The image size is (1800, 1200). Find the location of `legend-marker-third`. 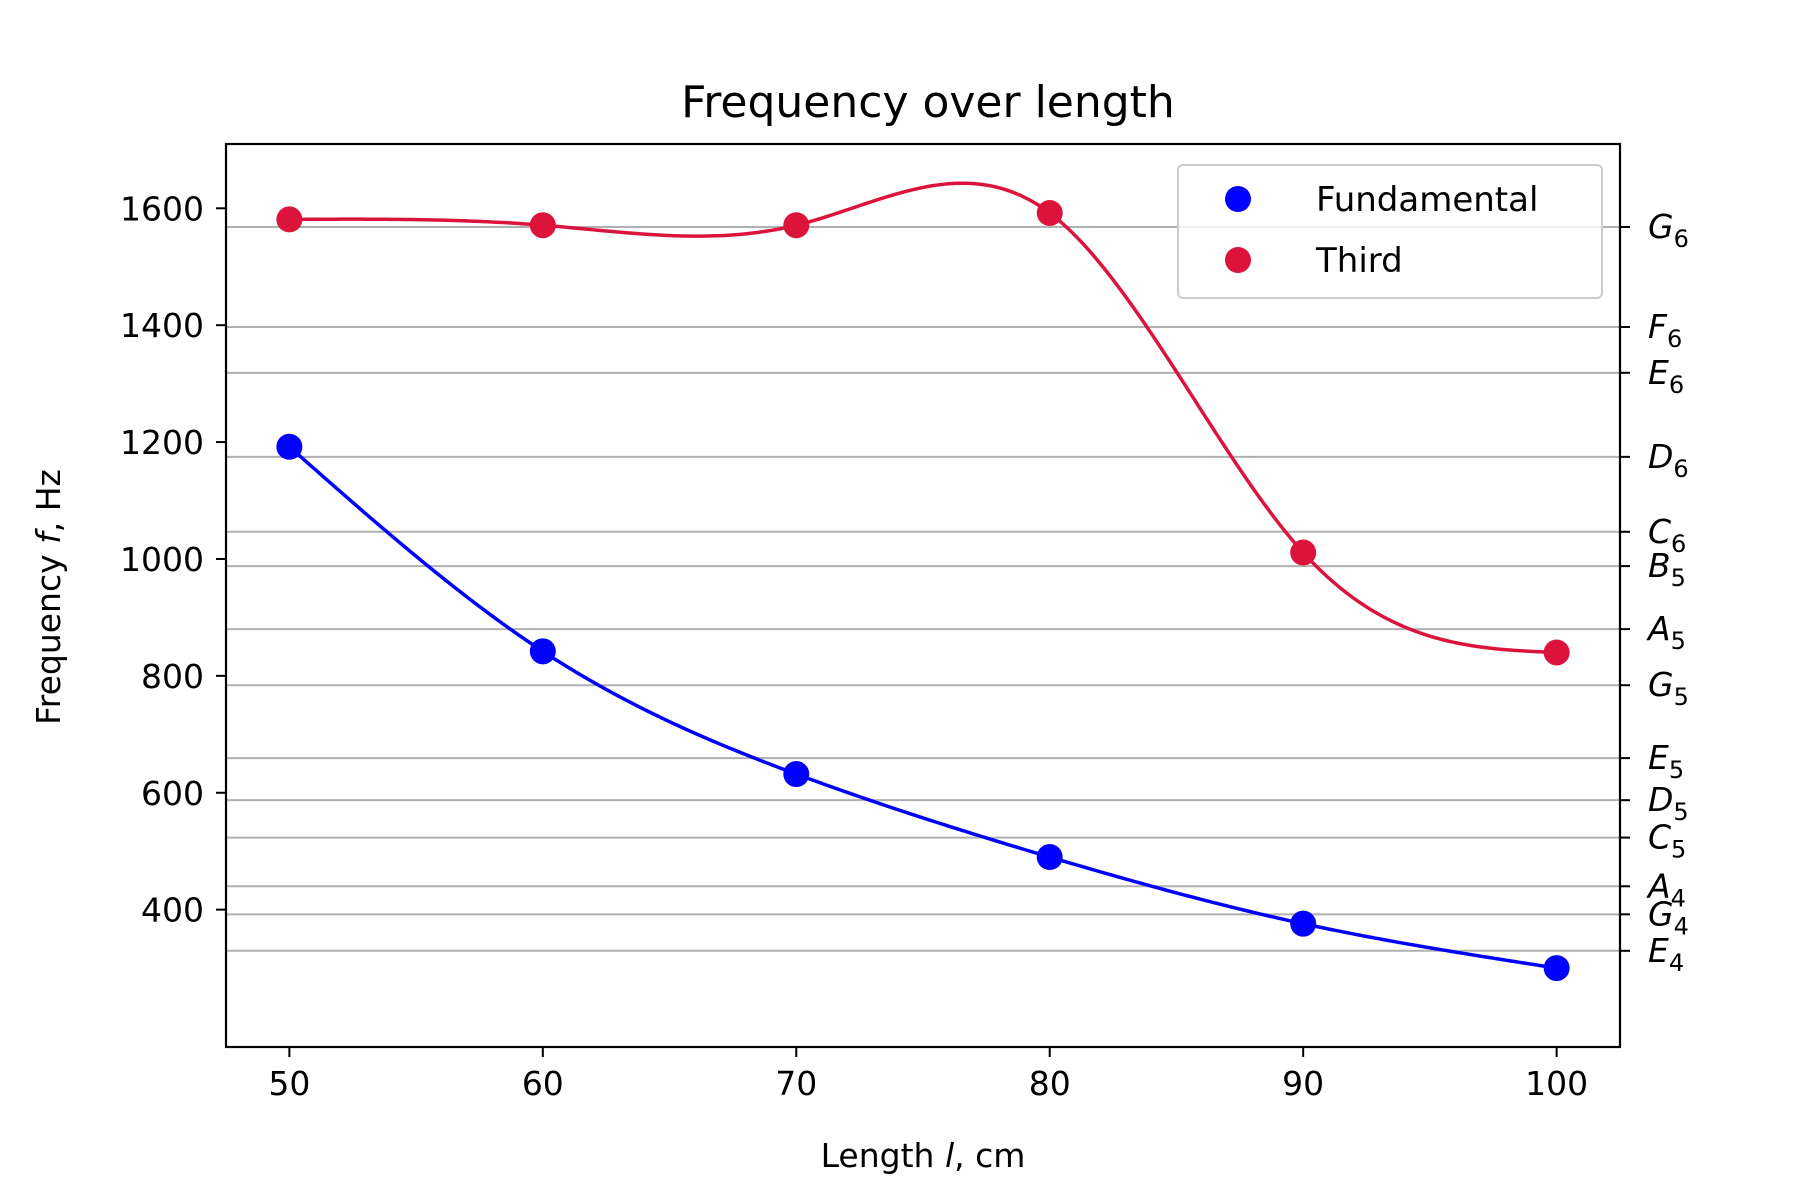

legend-marker-third is located at coordinates (1238, 260).